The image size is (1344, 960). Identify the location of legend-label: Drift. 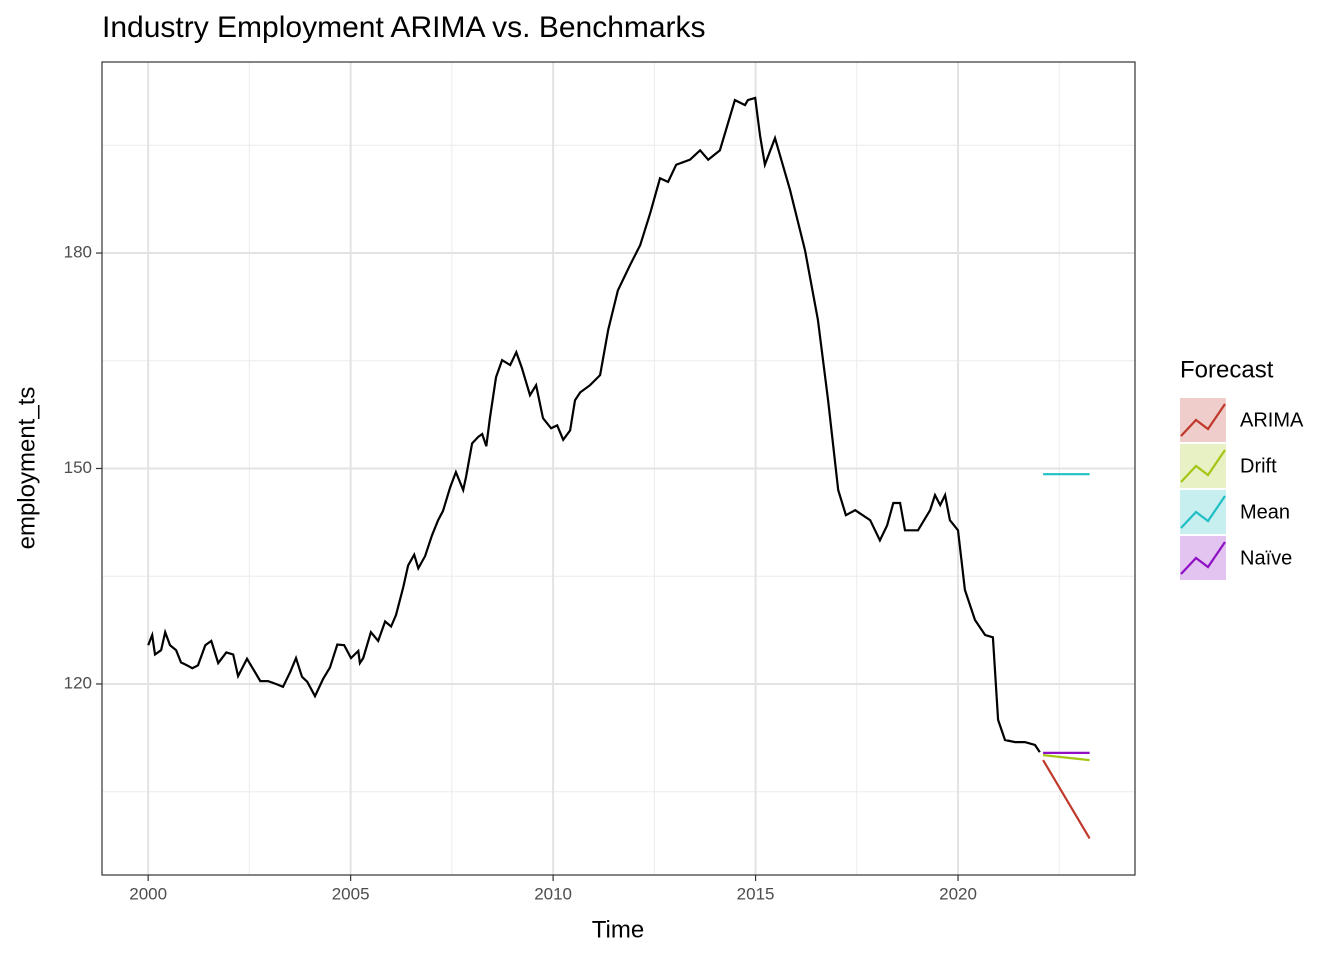
(1258, 466).